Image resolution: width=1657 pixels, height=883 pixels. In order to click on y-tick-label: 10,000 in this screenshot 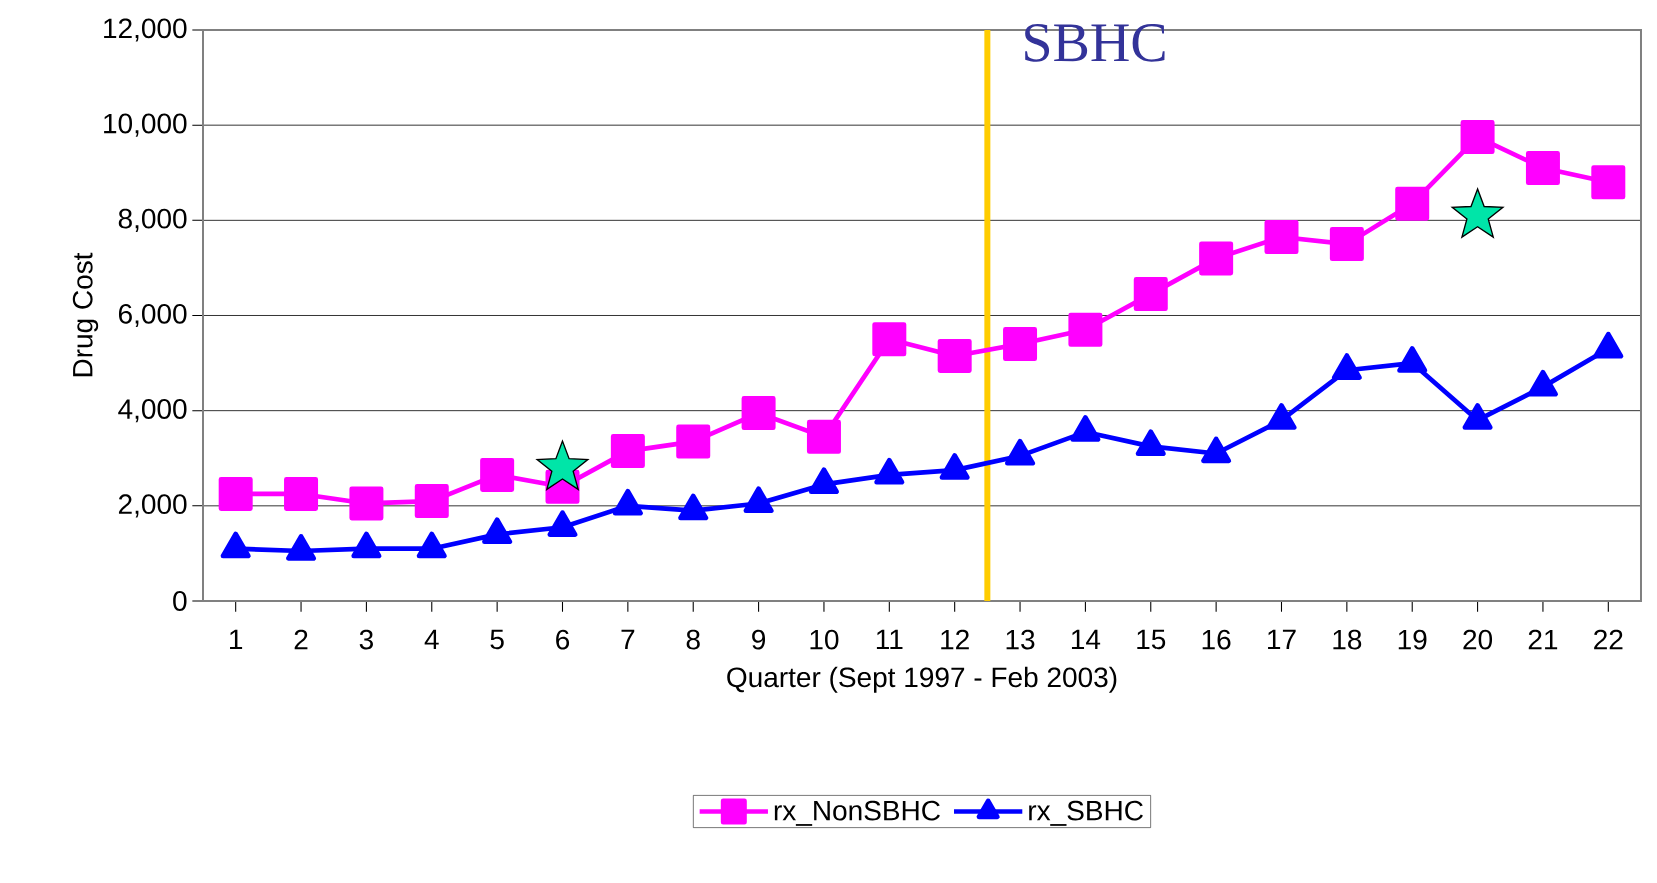, I will do `click(145, 125)`.